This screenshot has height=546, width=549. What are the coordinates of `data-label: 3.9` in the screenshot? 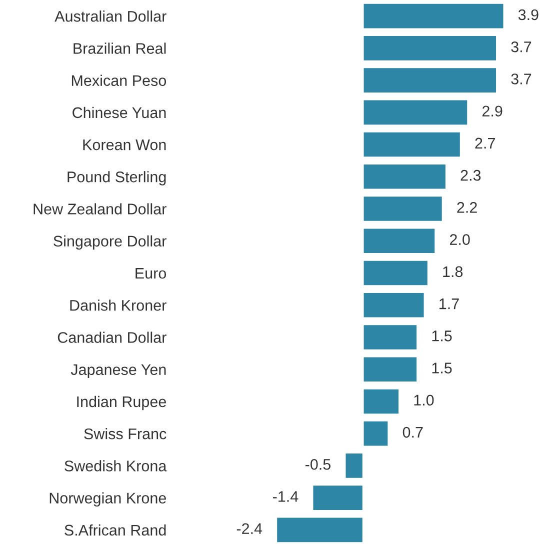 It's located at (528, 14).